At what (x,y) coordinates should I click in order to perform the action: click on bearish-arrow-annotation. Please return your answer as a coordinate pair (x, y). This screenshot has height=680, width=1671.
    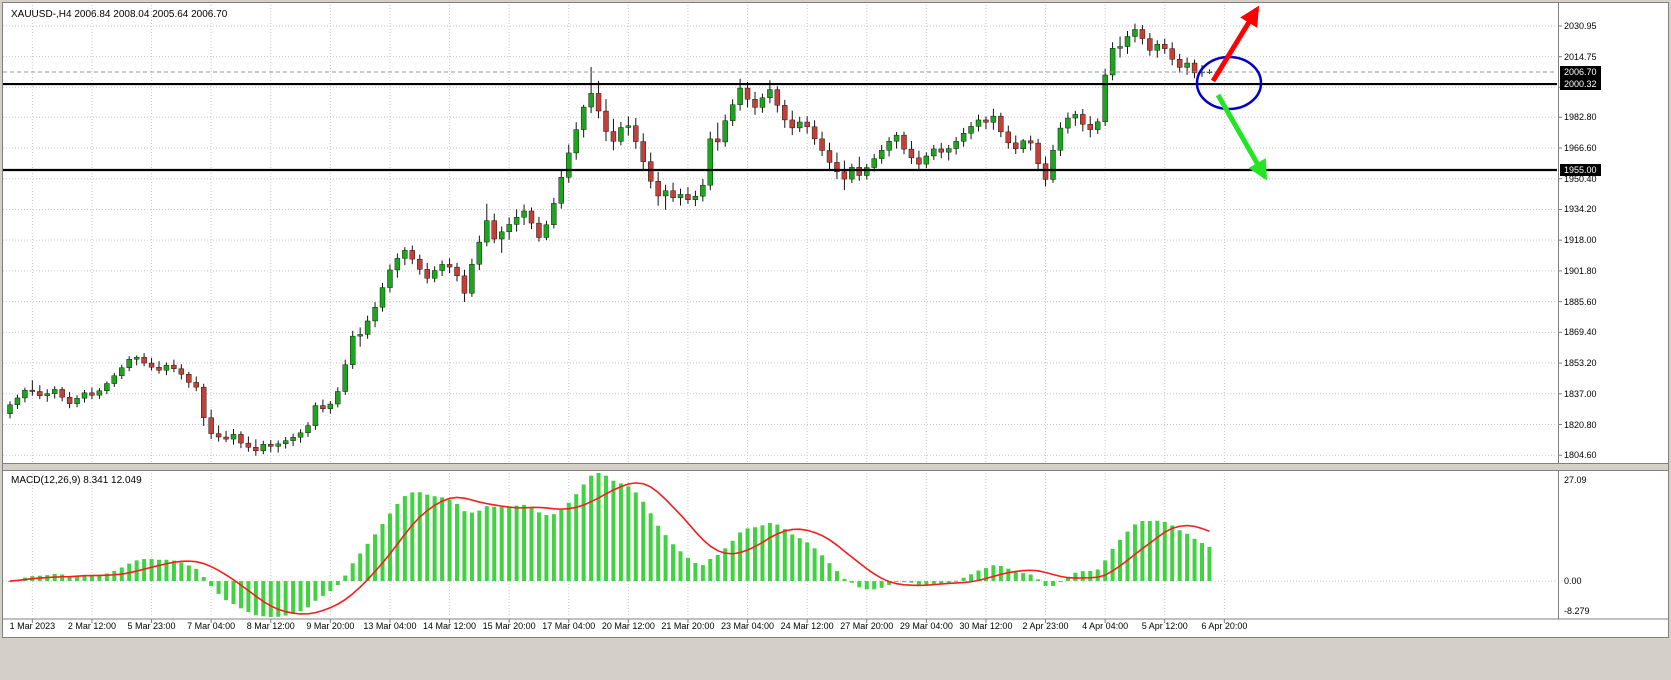
    Looking at the image, I should click on (1241, 137).